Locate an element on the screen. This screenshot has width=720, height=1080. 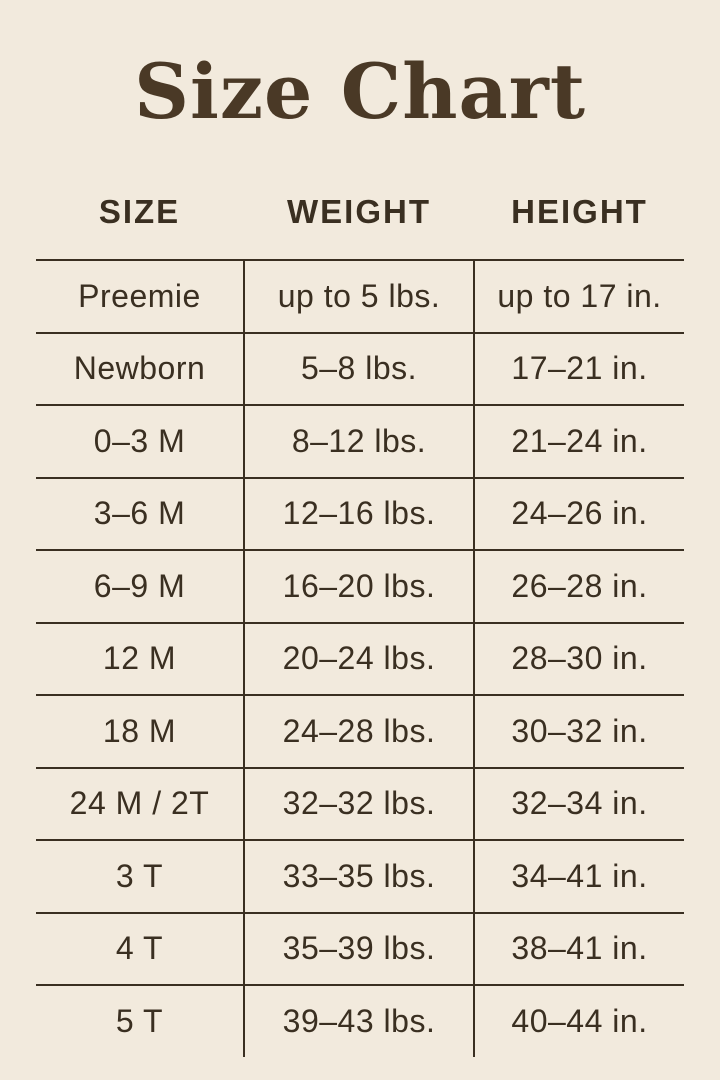
size-cell: 4 T is located at coordinates (139, 948).